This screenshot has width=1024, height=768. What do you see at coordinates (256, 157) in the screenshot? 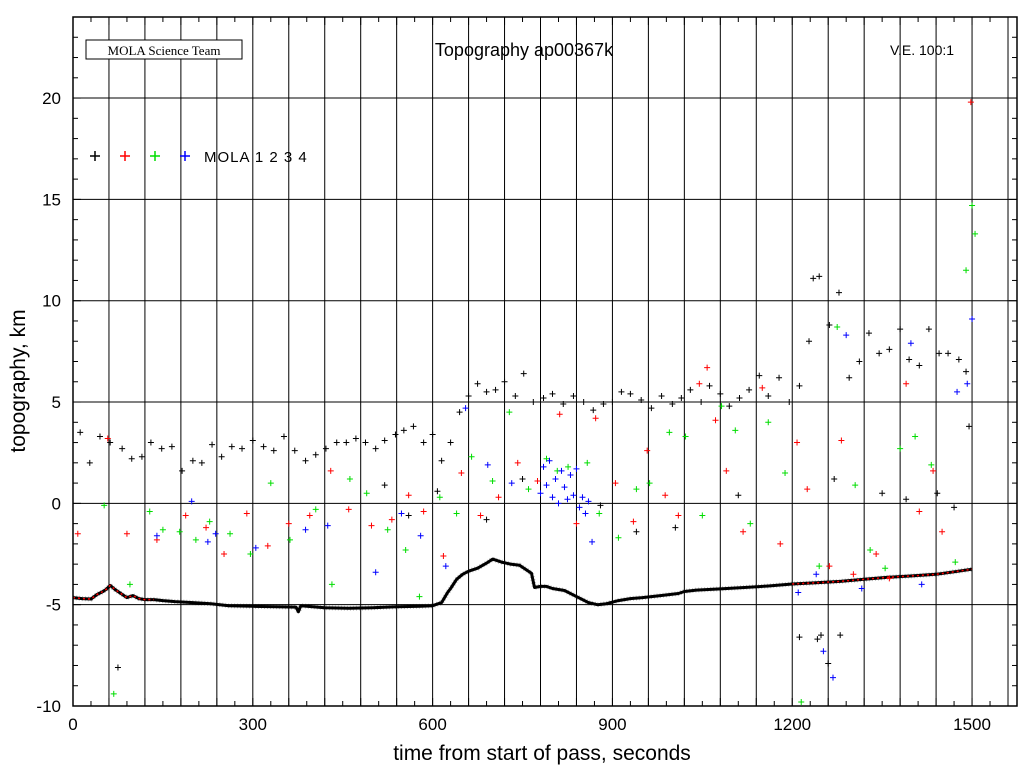
I see `legend-label: MOLA 1 2 3 4` at bounding box center [256, 157].